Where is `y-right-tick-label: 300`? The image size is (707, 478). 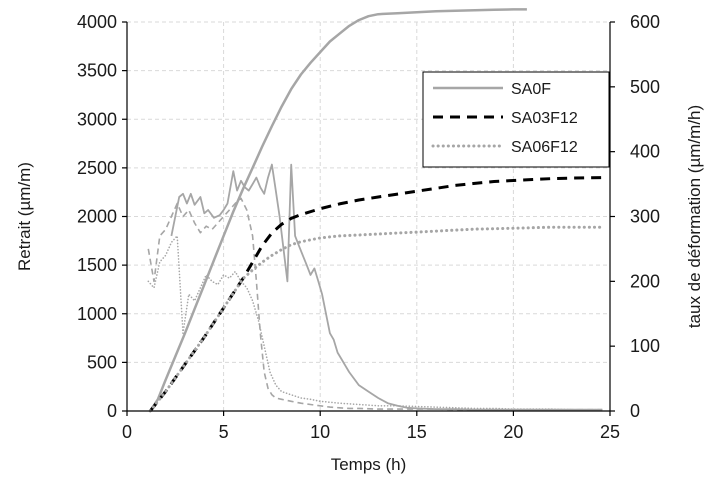 y-right-tick-label: 300 is located at coordinates (645, 217).